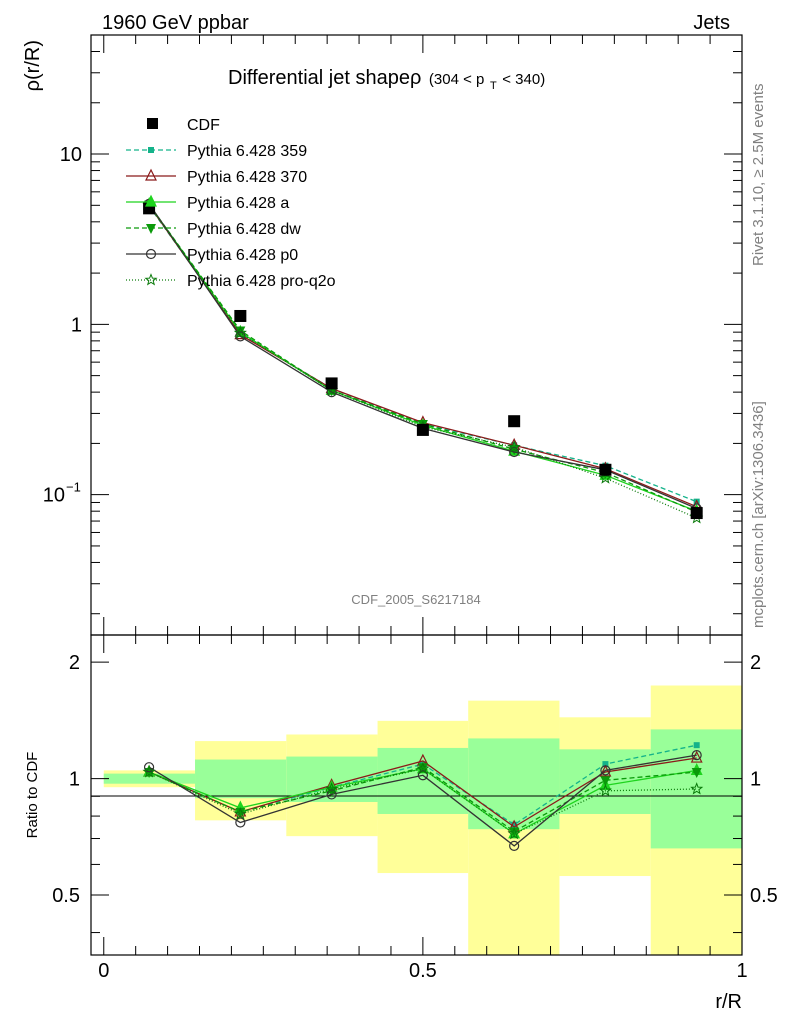 The height and width of the screenshot is (1024, 786). What do you see at coordinates (244, 229) in the screenshot?
I see `legend-label: Pythia 6.428 dw` at bounding box center [244, 229].